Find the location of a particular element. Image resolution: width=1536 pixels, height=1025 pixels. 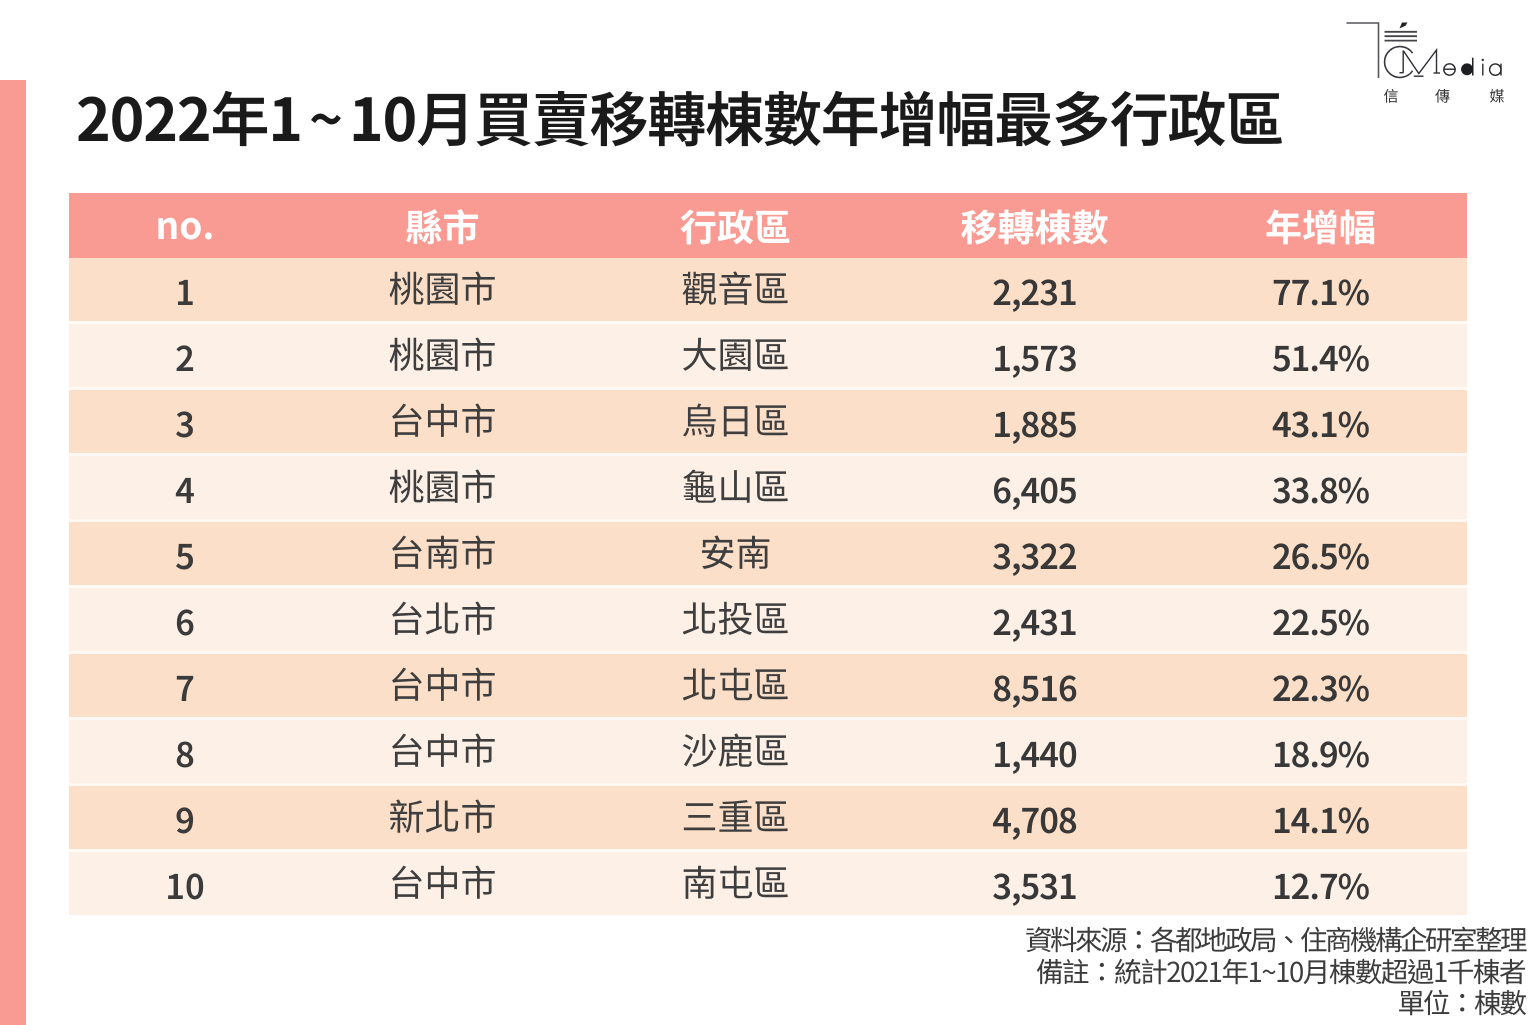

svg-text: 媒 is located at coordinates (1496, 96).